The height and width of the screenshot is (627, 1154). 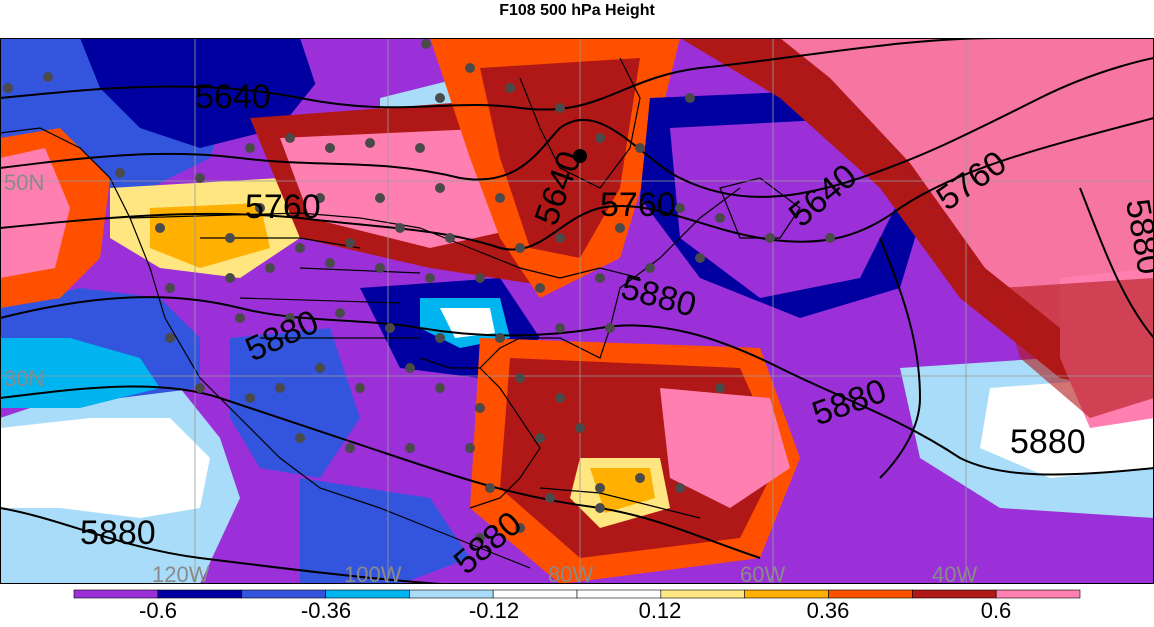 I want to click on field-region-pinkcore-west, so click(x=35, y=213).